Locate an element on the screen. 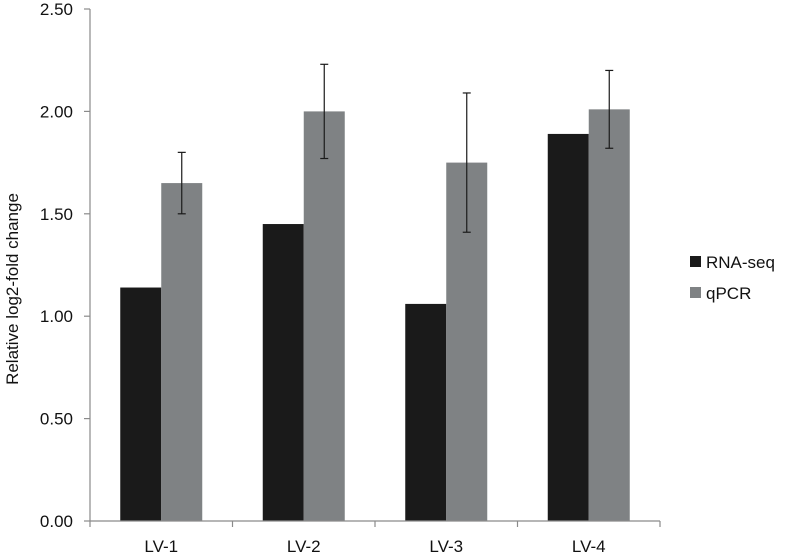  legend-label-rna-seq: RNA-seq is located at coordinates (740, 262).